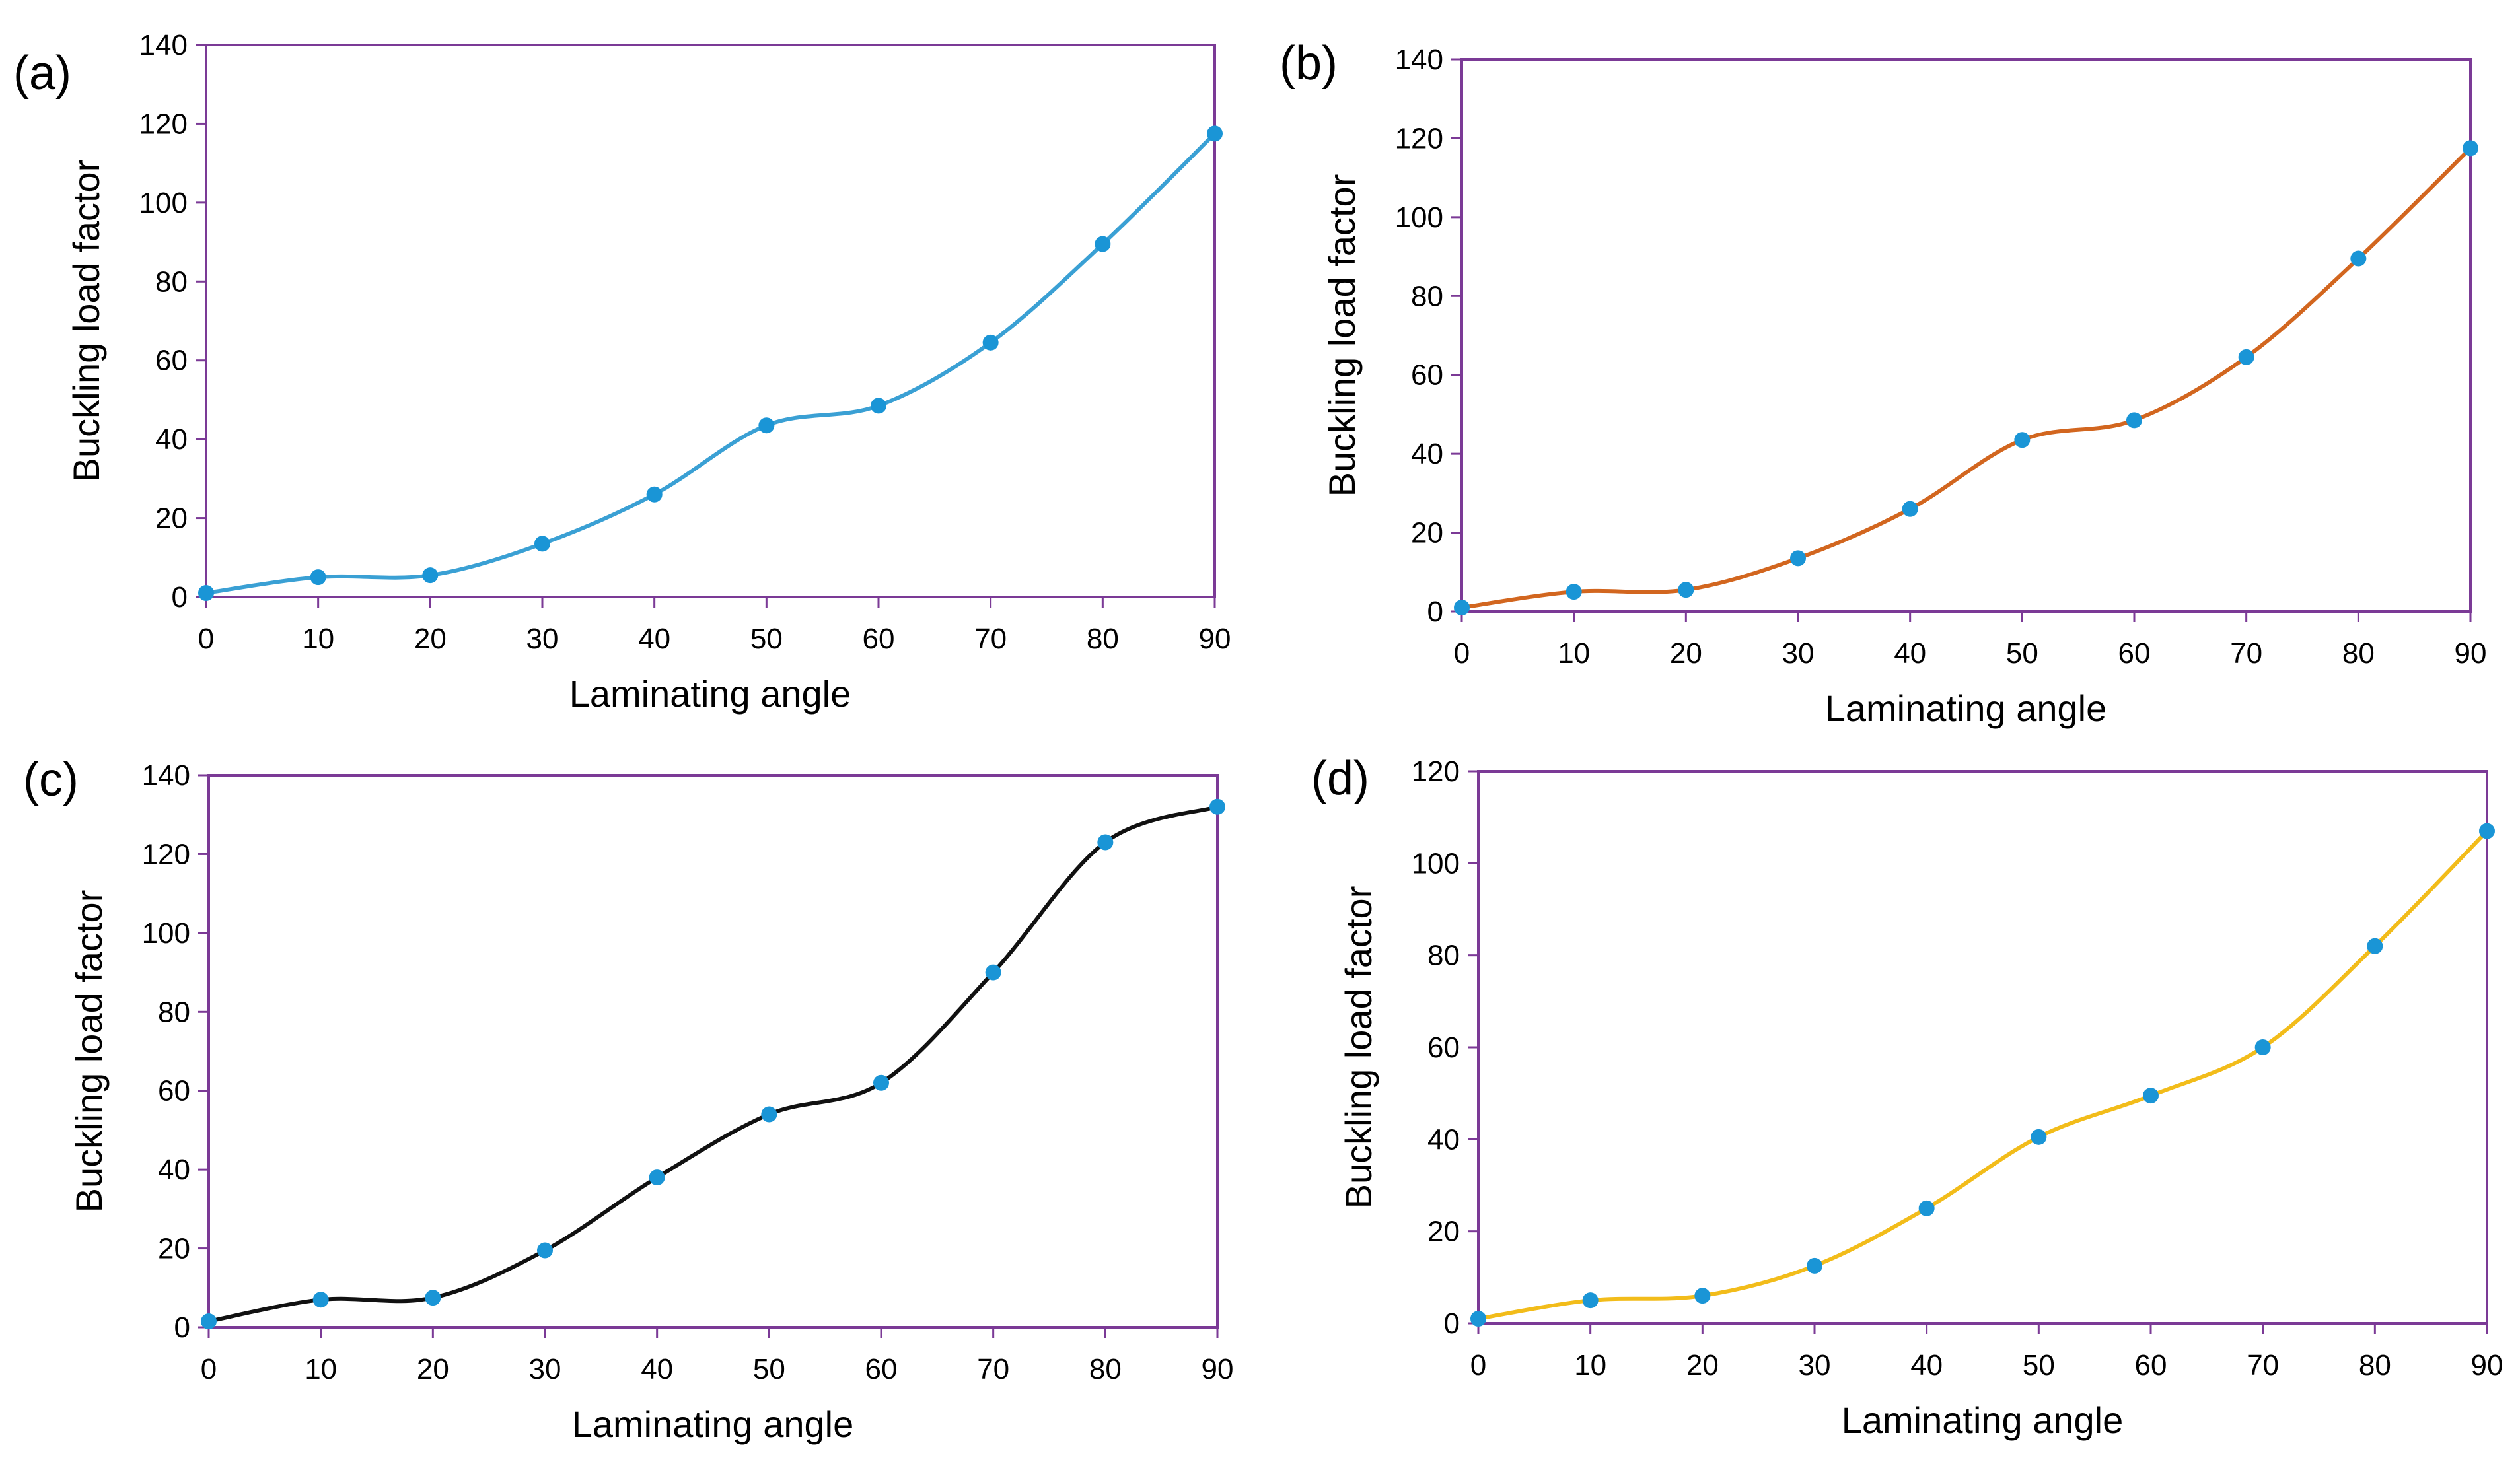 The image size is (2520, 1464). Describe the element at coordinates (1427, 296) in the screenshot. I see `y-tick-label: 80` at that location.